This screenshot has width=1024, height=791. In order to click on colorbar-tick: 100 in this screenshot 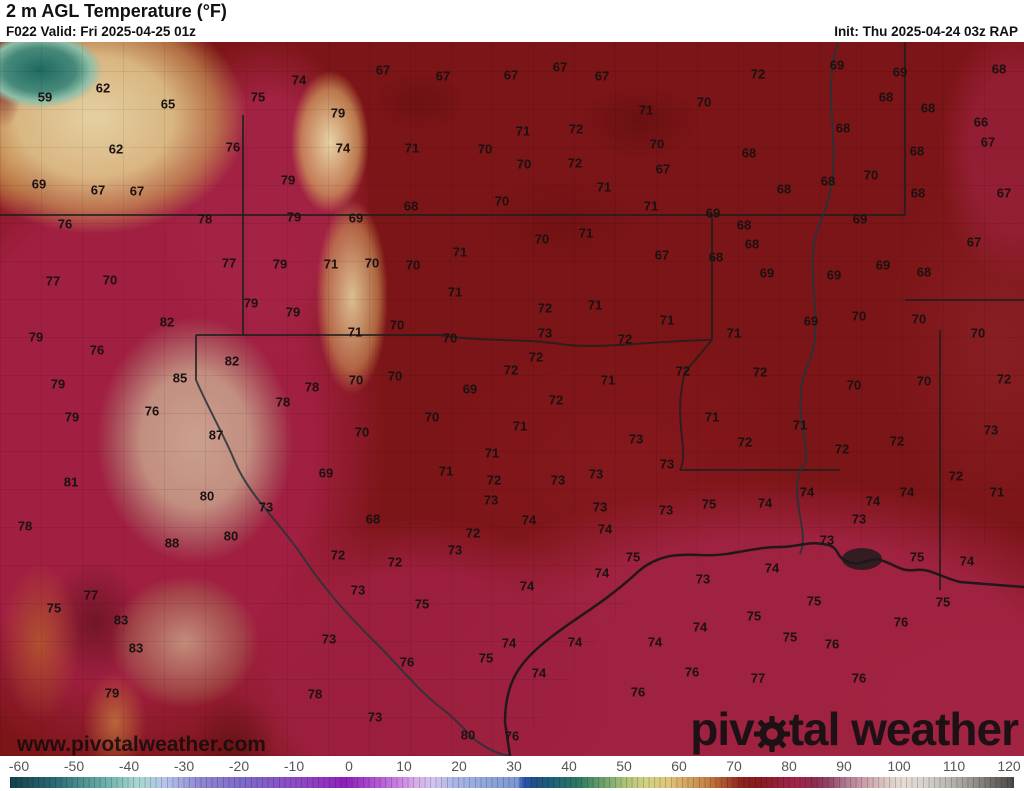, I will do `click(899, 766)`.